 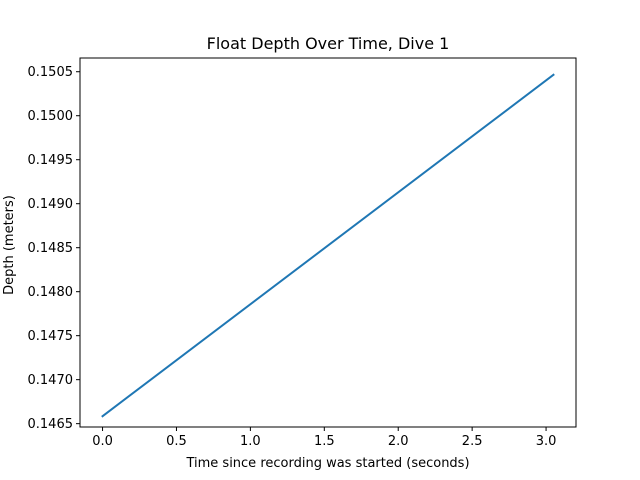 What do you see at coordinates (176, 441) in the screenshot?
I see `x-tick-label: 0.5` at bounding box center [176, 441].